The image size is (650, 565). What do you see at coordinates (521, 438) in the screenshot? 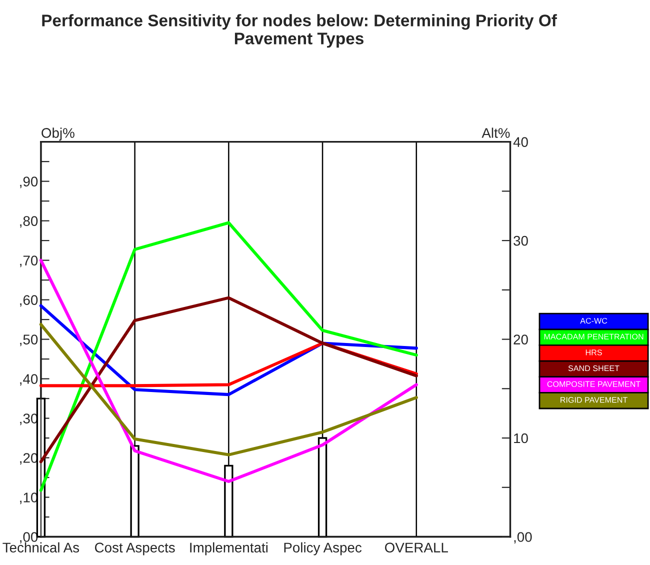
I see `y2-tick-label: 10` at bounding box center [521, 438].